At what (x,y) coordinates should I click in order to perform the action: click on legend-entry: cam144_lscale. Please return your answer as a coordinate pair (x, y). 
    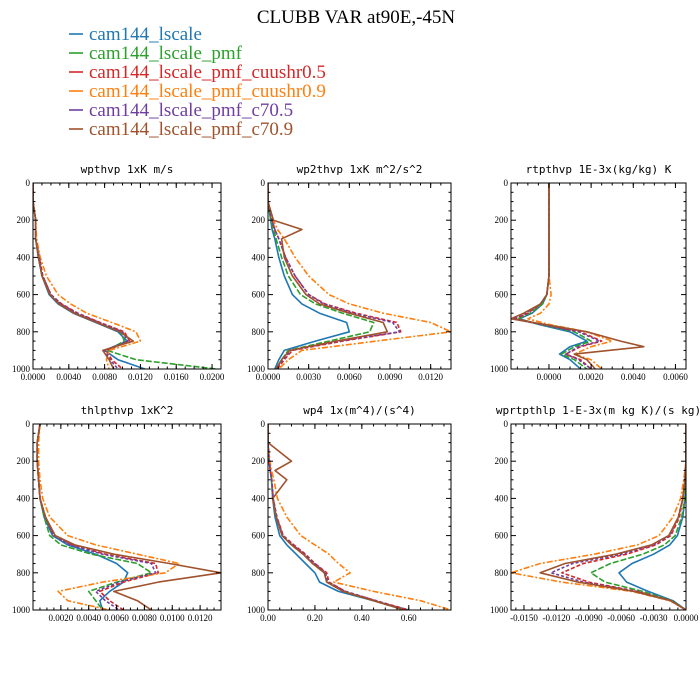
    Looking at the image, I should click on (145, 34).